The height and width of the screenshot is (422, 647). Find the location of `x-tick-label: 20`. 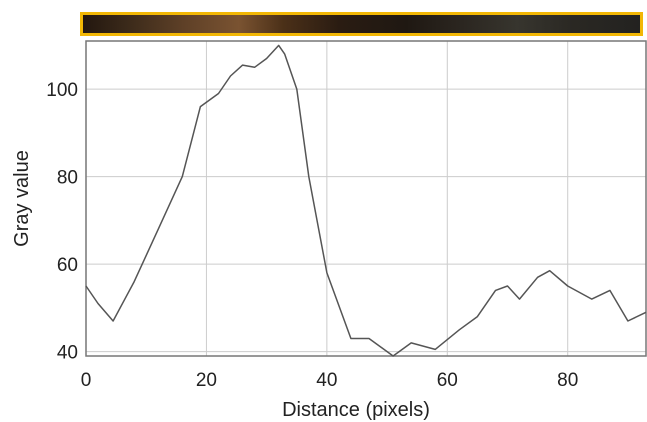

x-tick-label: 20 is located at coordinates (206, 380).